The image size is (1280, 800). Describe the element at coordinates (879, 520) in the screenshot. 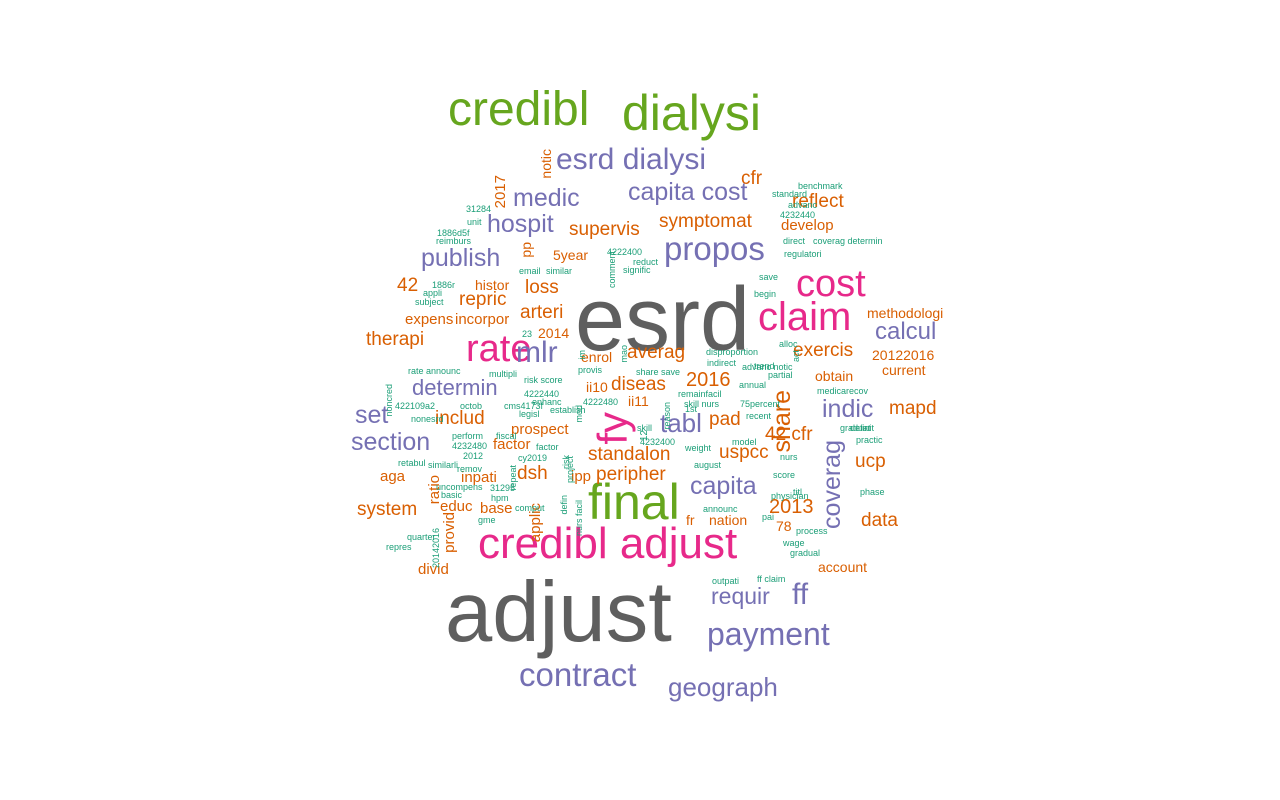

I see `word-42: data` at that location.